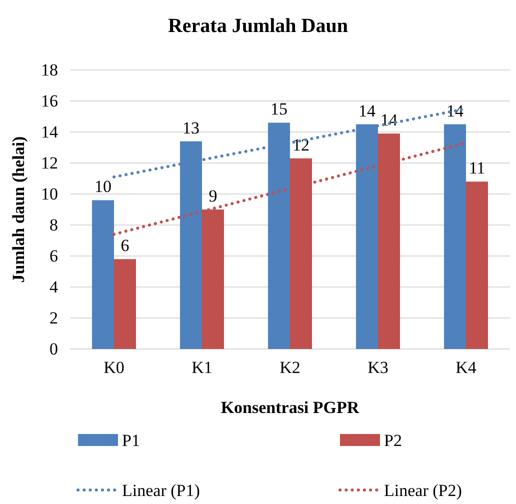 The height and width of the screenshot is (504, 516). Describe the element at coordinates (367, 110) in the screenshot. I see `data-label: 14` at that location.